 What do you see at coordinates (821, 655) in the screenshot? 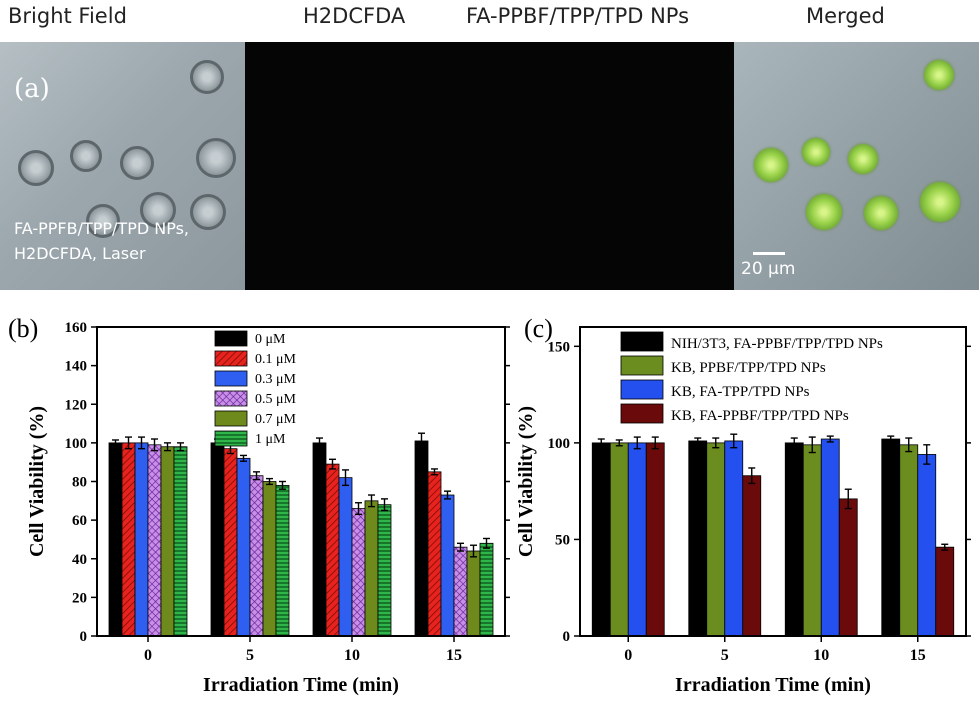
I see `x-tick-label: 10` at bounding box center [821, 655].